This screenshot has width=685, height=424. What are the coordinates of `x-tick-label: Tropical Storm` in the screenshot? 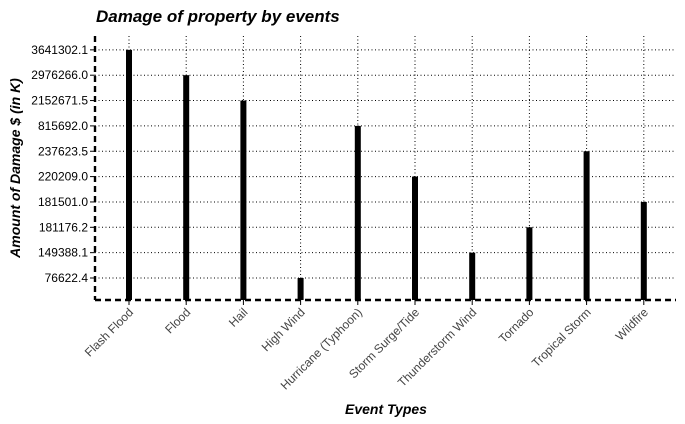 It's located at (561, 337).